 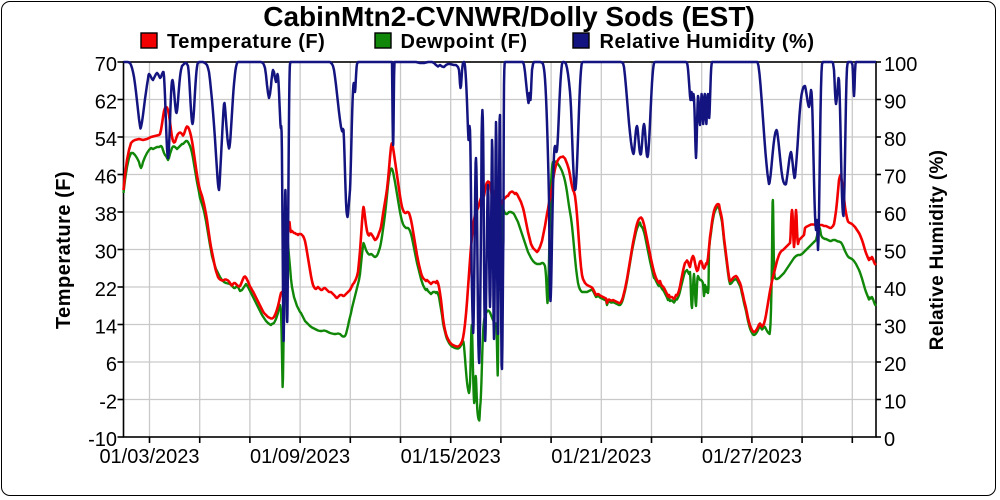 What do you see at coordinates (464, 42) in the screenshot?
I see `svg-text: Dewpoint (F)` at bounding box center [464, 42].